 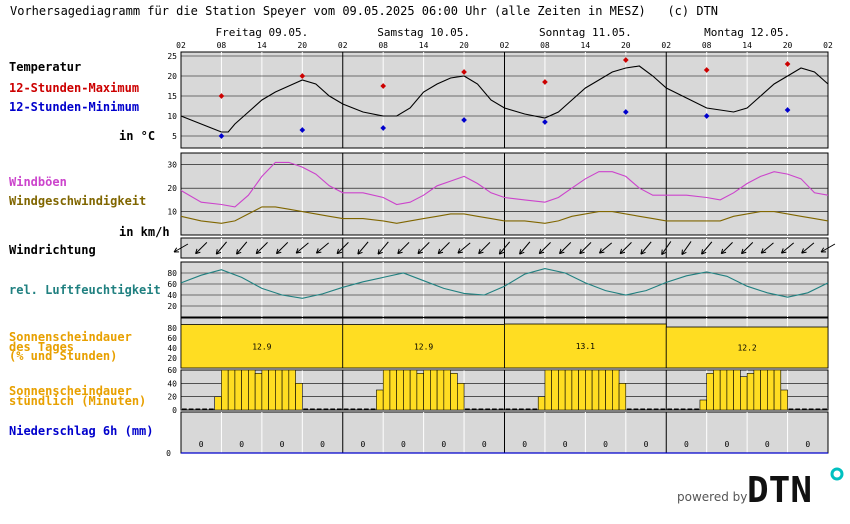 I want to click on precipitation-label: Niederschlag 6h (mm), so click(x=81, y=431).